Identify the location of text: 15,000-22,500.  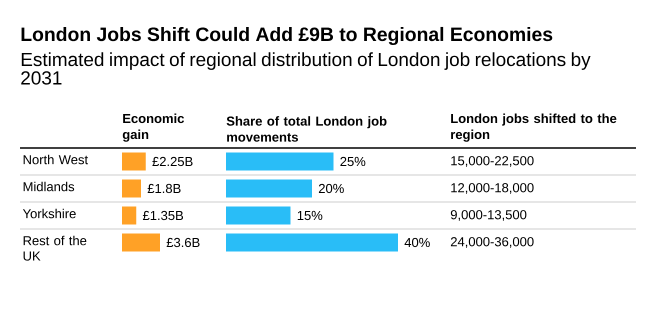
(492, 161).